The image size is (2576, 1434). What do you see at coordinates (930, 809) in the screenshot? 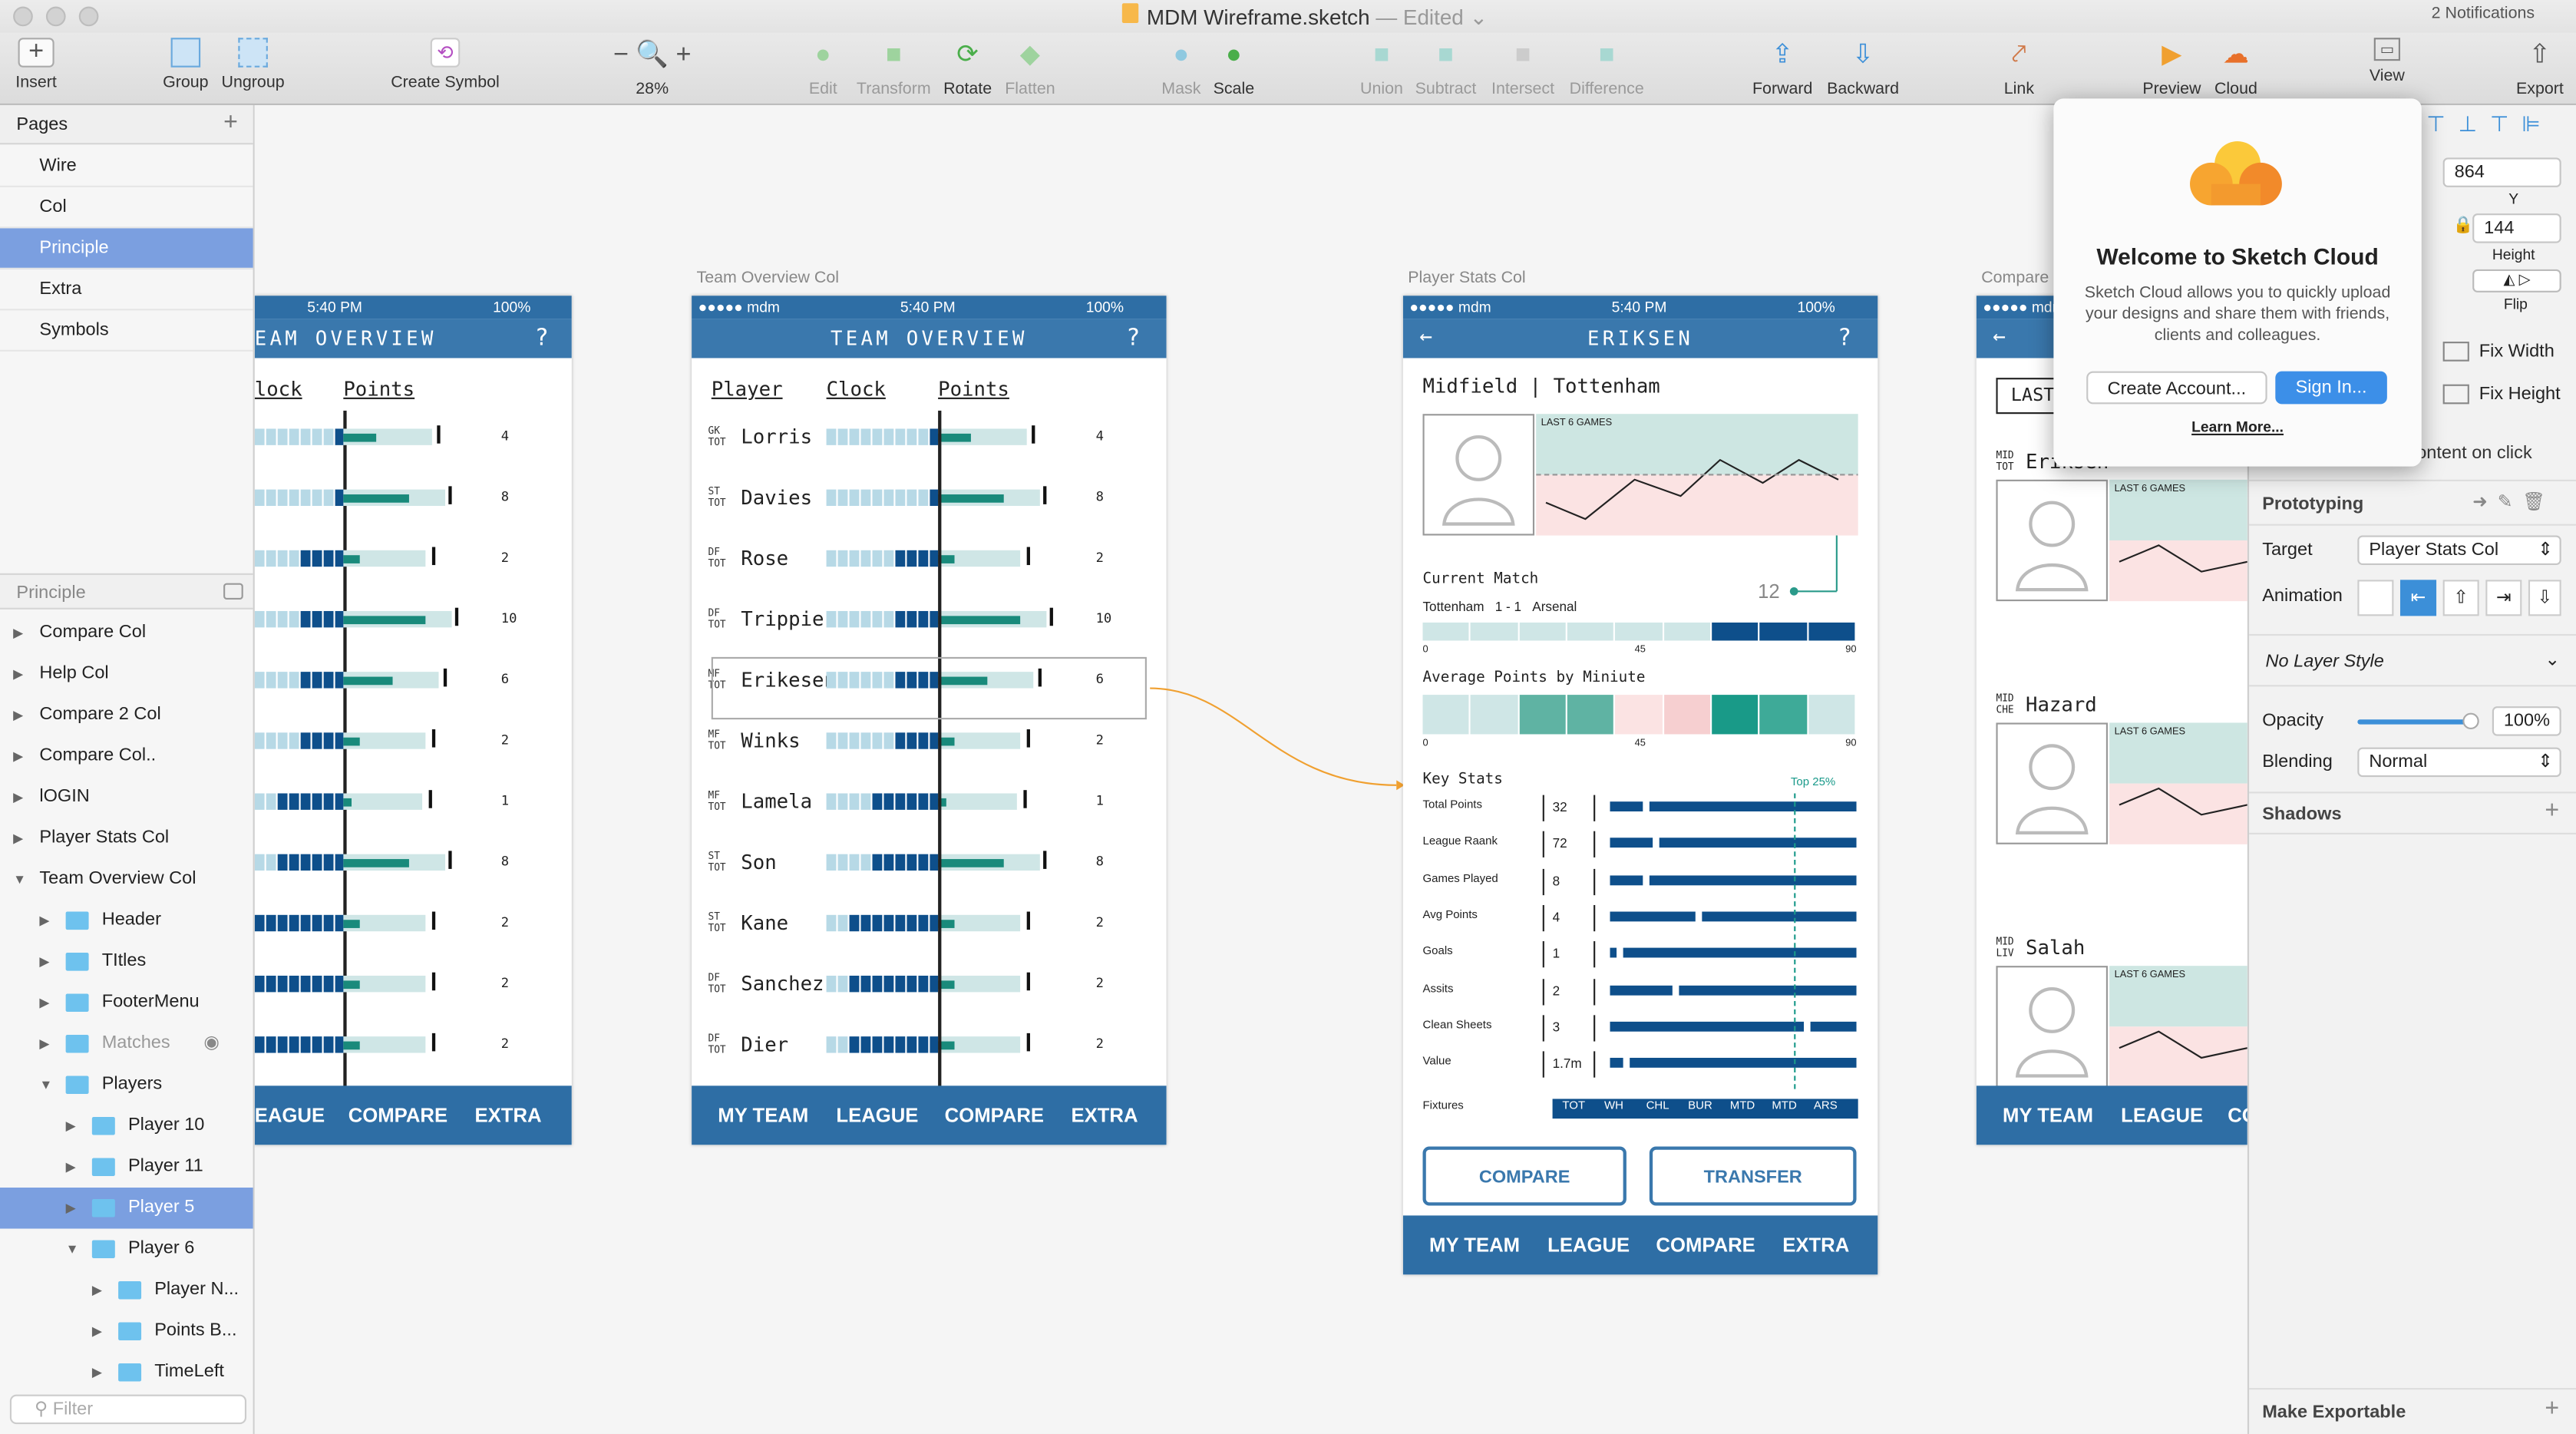
I see `table-row: MF TOT Lamela 1` at bounding box center [930, 809].